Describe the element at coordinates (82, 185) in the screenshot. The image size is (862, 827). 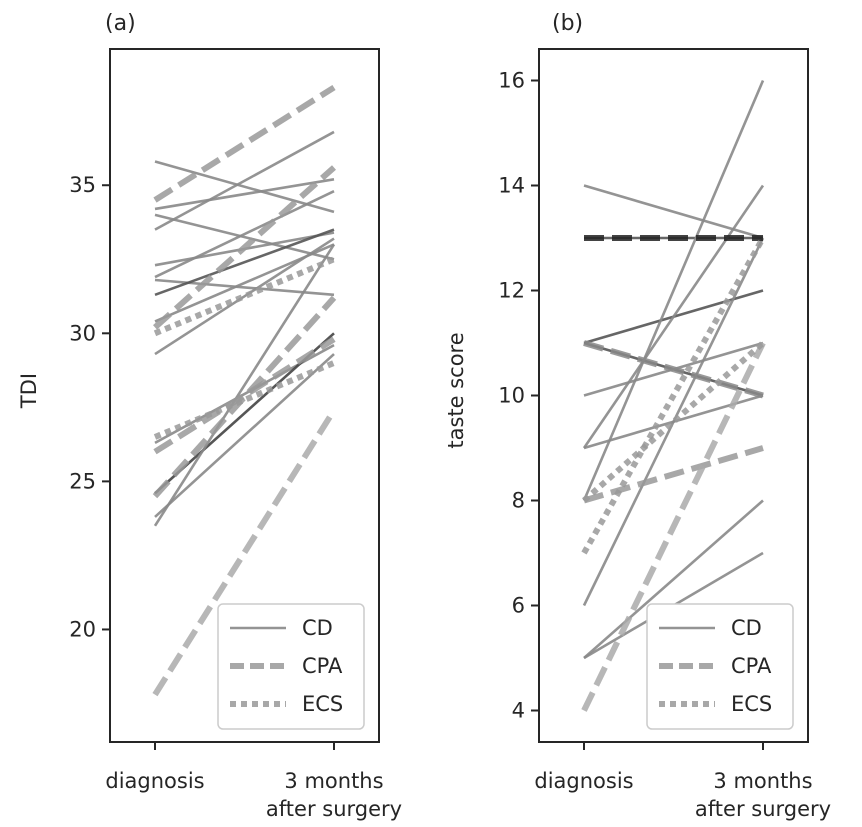
I see `y-tick-label: 35` at that location.